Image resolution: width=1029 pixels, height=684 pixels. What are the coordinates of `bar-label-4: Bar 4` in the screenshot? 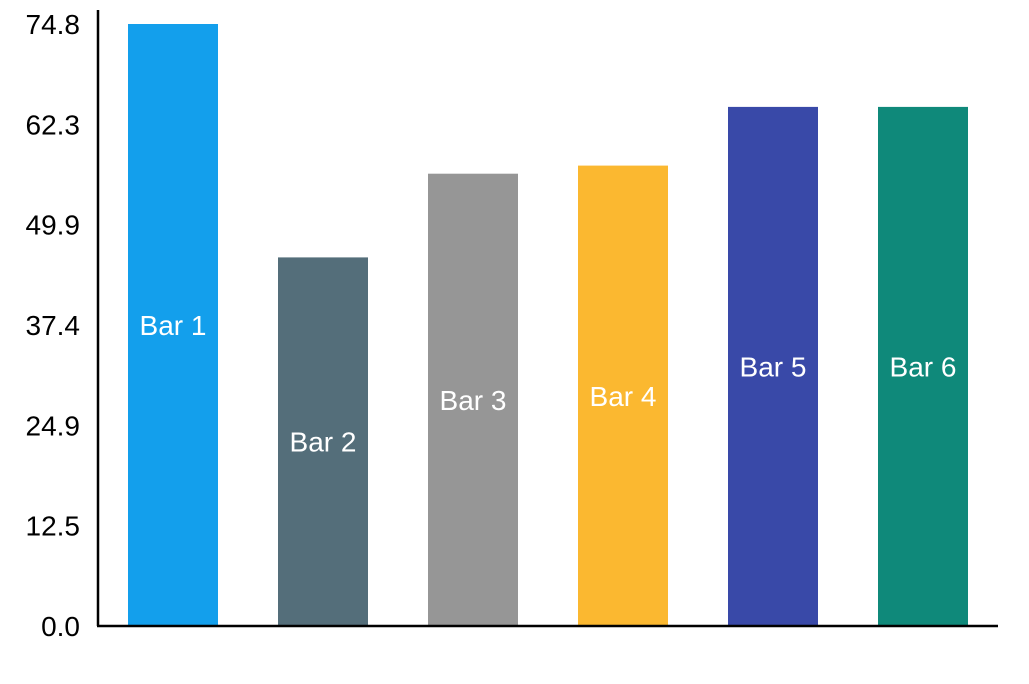 It's located at (623, 396).